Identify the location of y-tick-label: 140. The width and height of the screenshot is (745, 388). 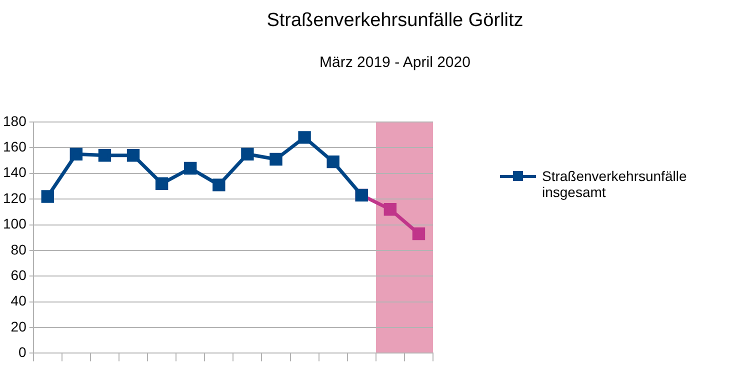
(15, 172).